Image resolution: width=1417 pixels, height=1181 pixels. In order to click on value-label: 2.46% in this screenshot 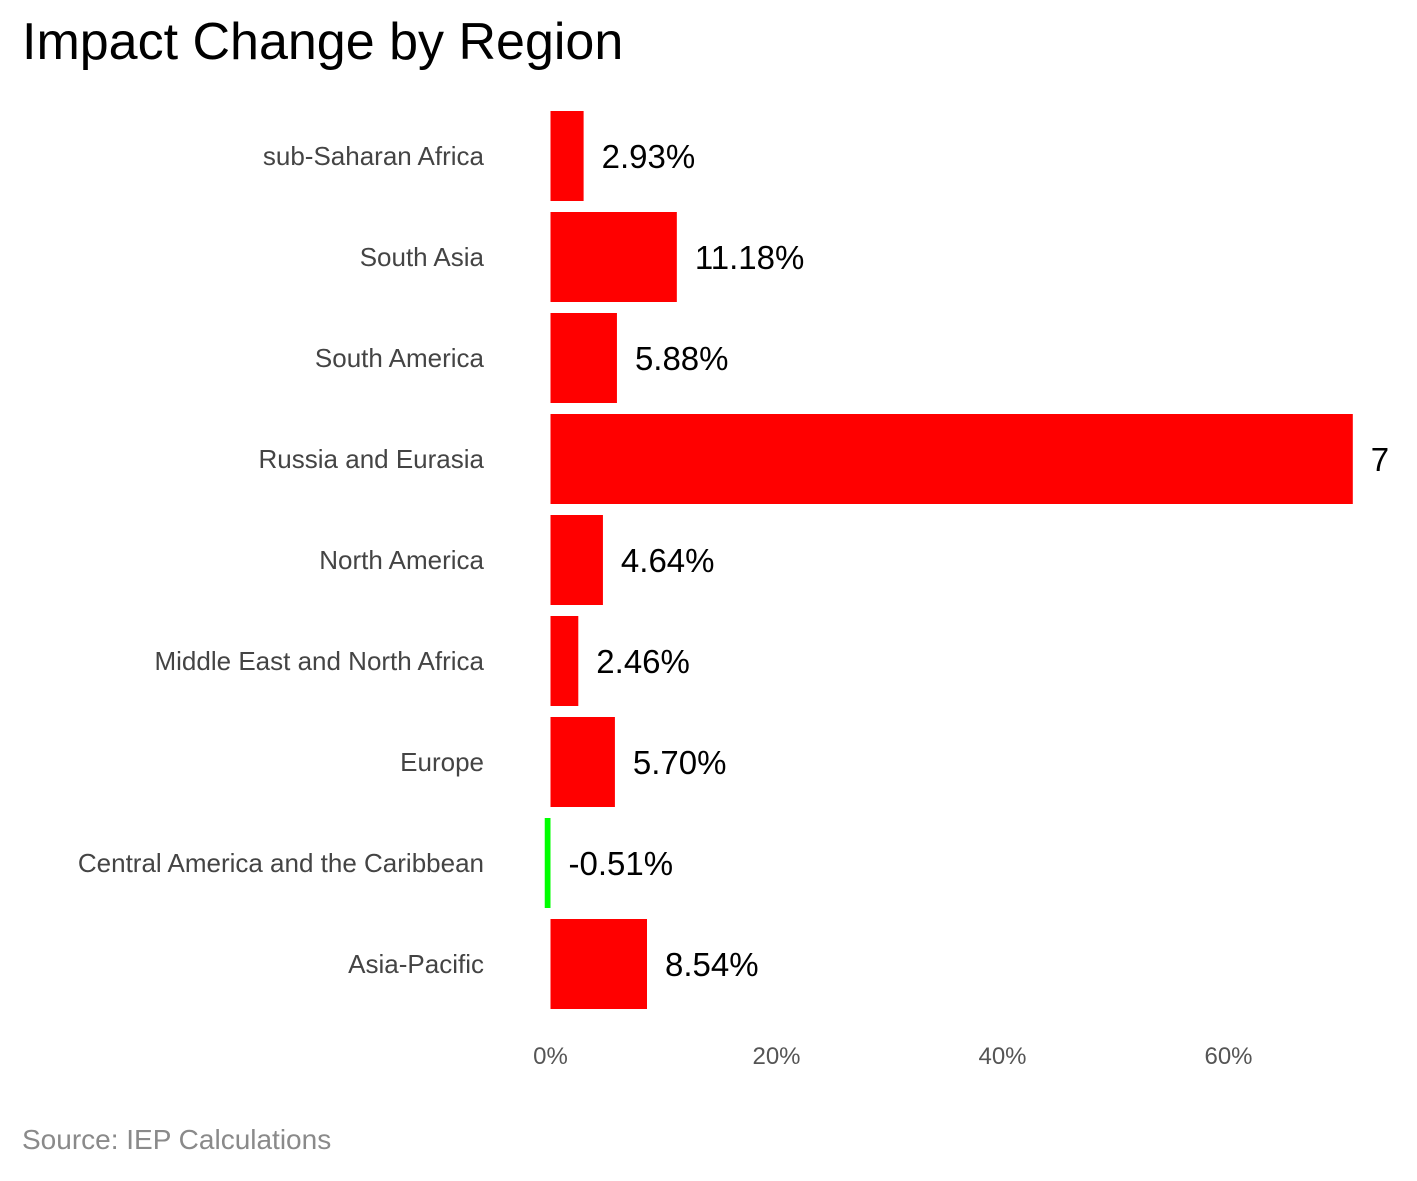, I will do `click(643, 661)`.